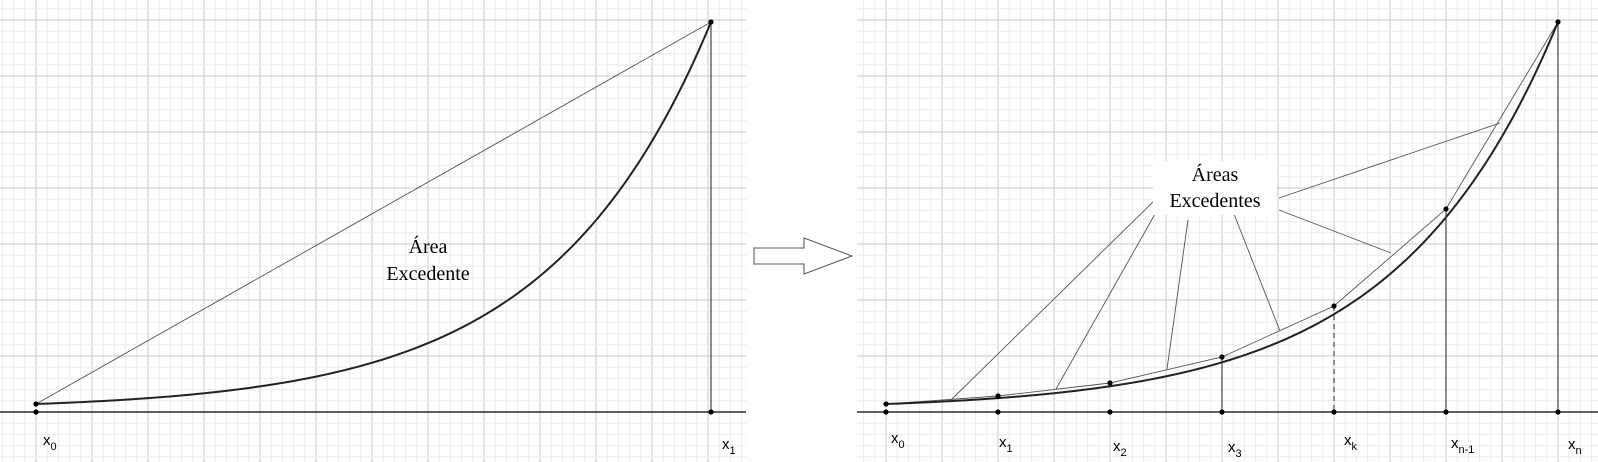 The height and width of the screenshot is (462, 1598). Describe the element at coordinates (50, 442) in the screenshot. I see `left-label-x0: x0` at that location.